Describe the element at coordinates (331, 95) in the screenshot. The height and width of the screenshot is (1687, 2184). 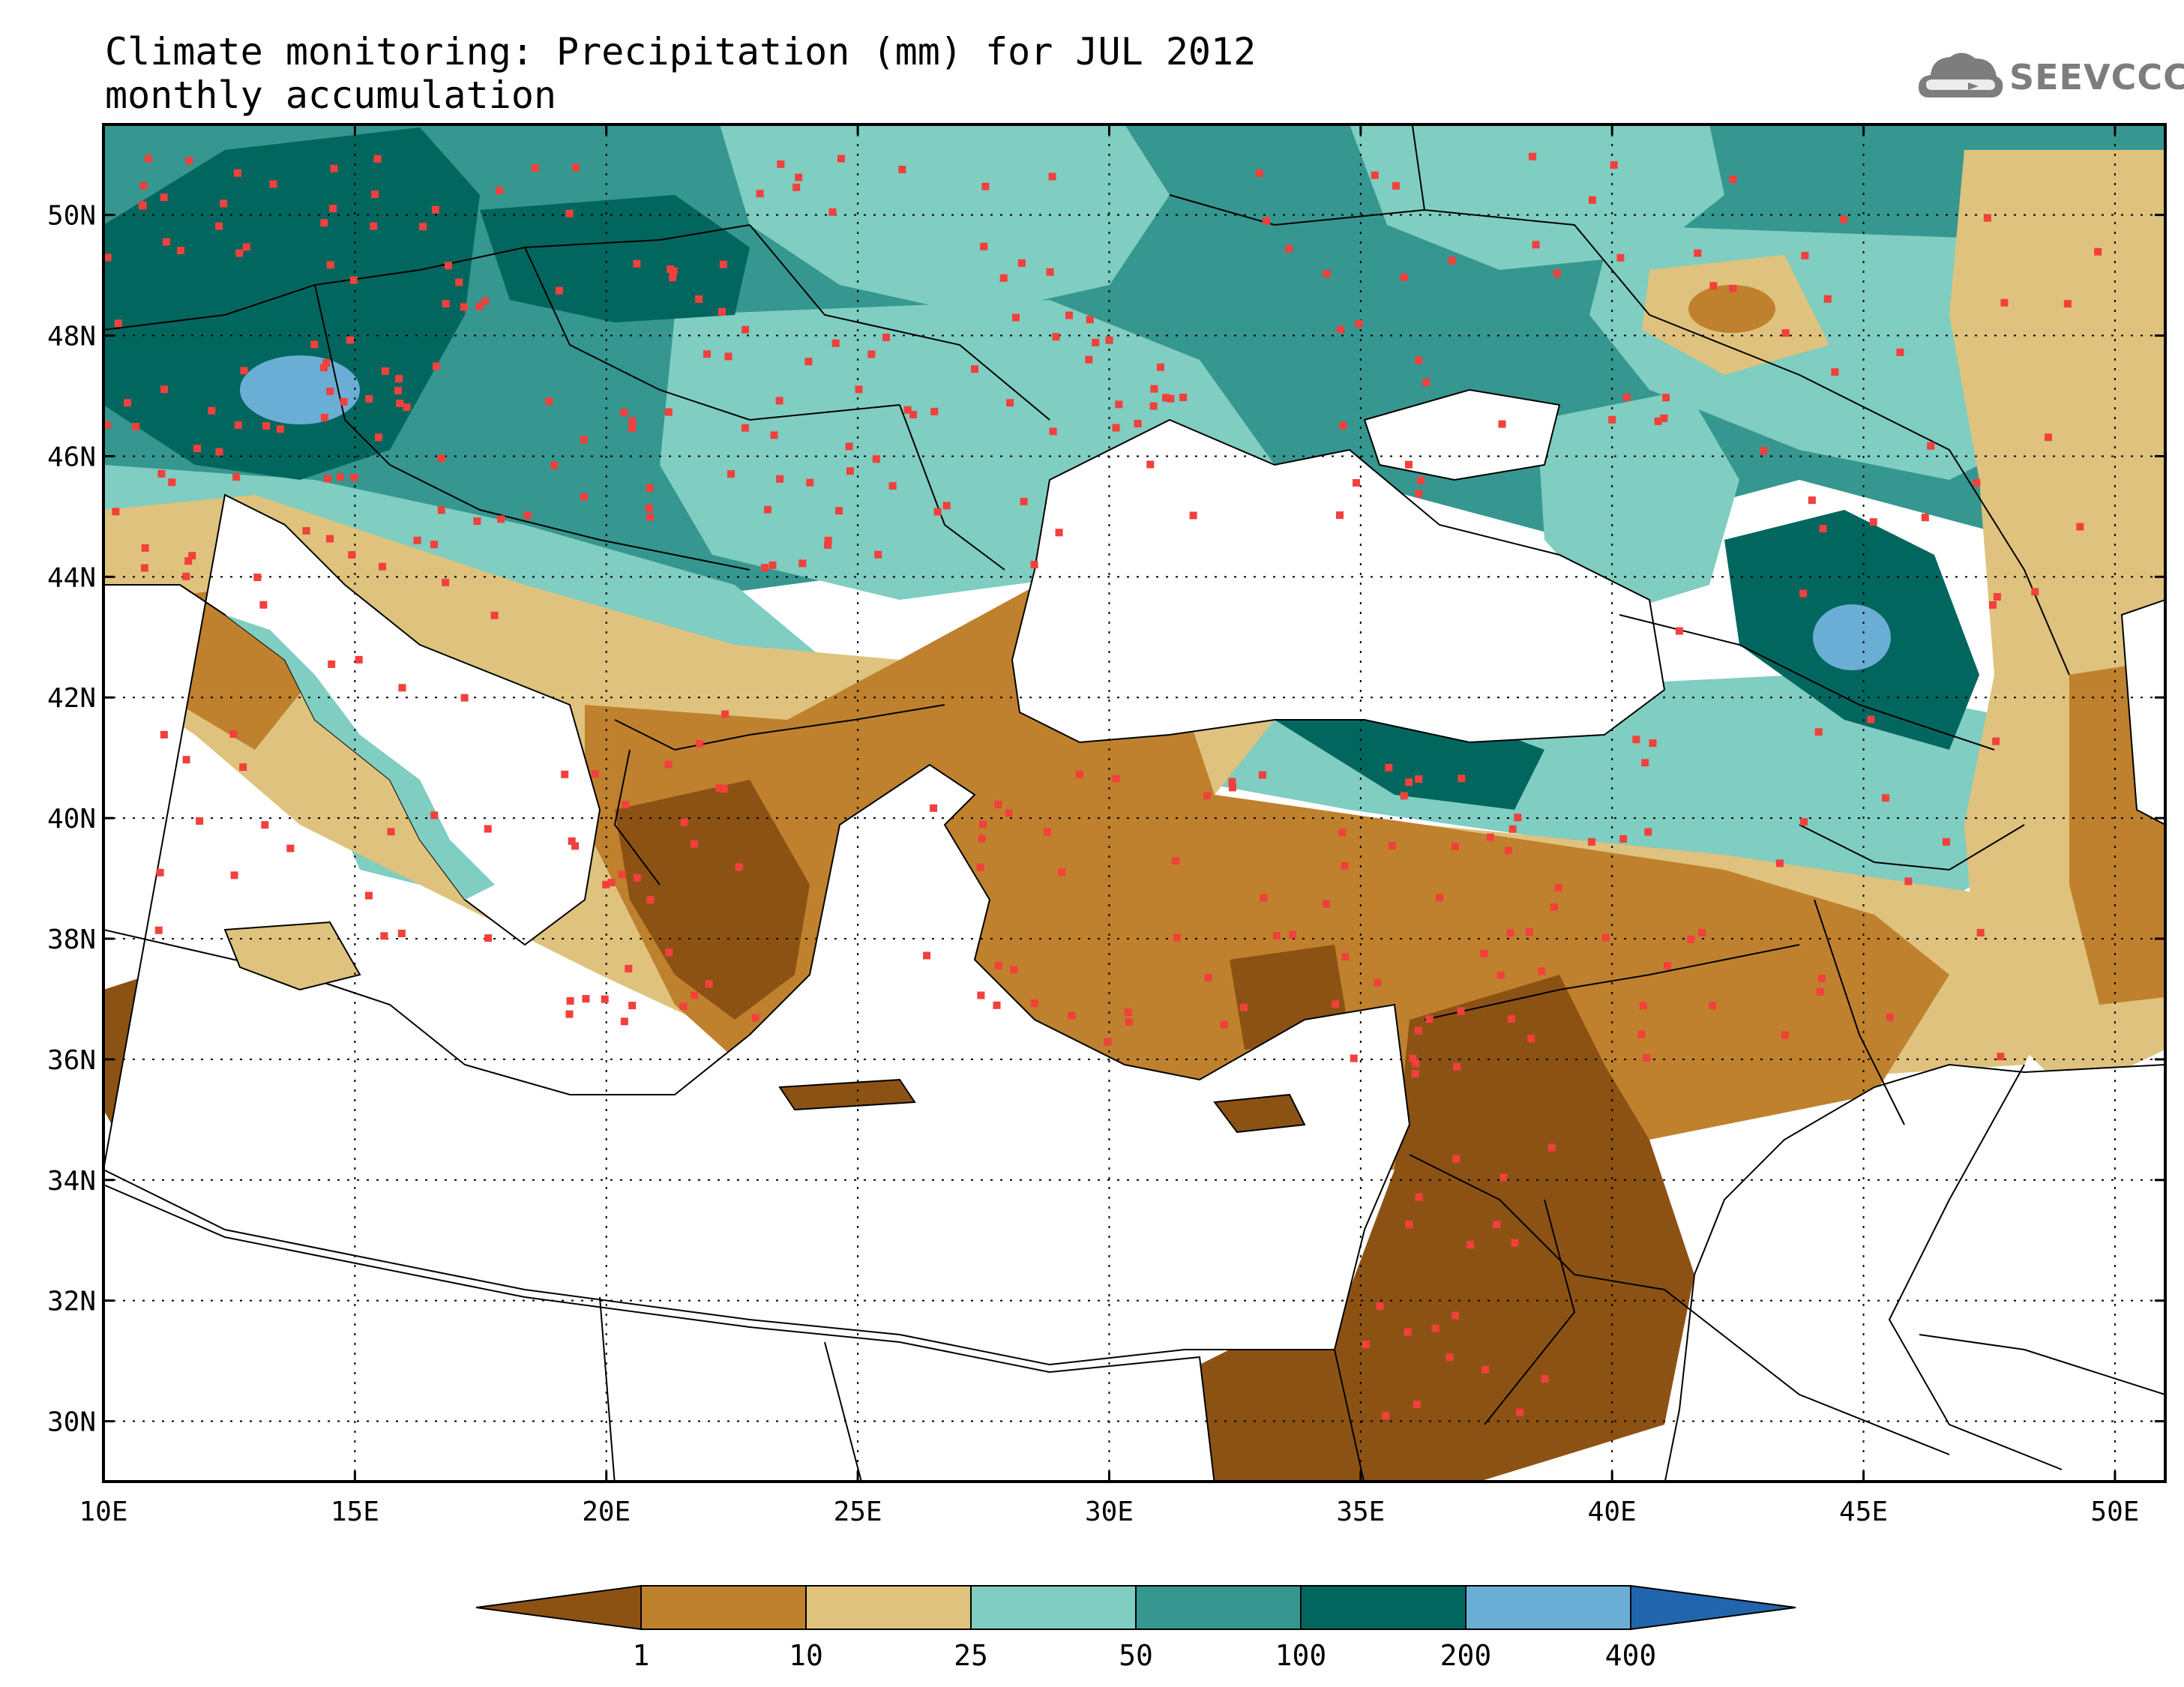
I see `map-subtitle: monthly accumulation` at that location.